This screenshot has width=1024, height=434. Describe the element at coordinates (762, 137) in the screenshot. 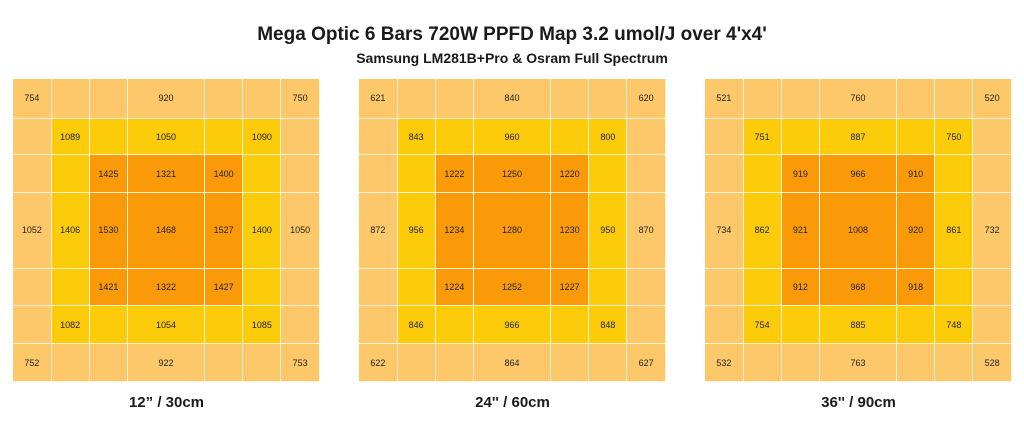

I see `ppfd-value-cell: 751` at that location.